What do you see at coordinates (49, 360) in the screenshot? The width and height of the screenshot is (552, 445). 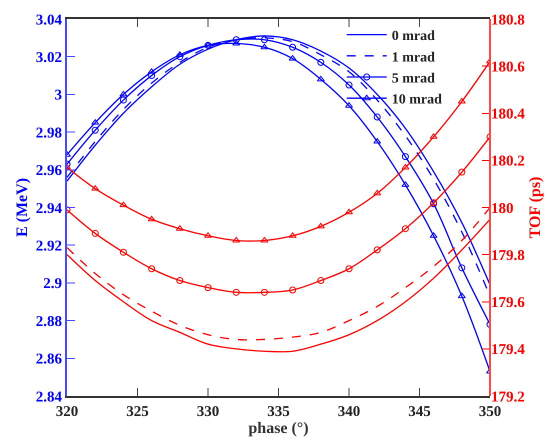 I see `y-tick-label: 2.86` at bounding box center [49, 360].